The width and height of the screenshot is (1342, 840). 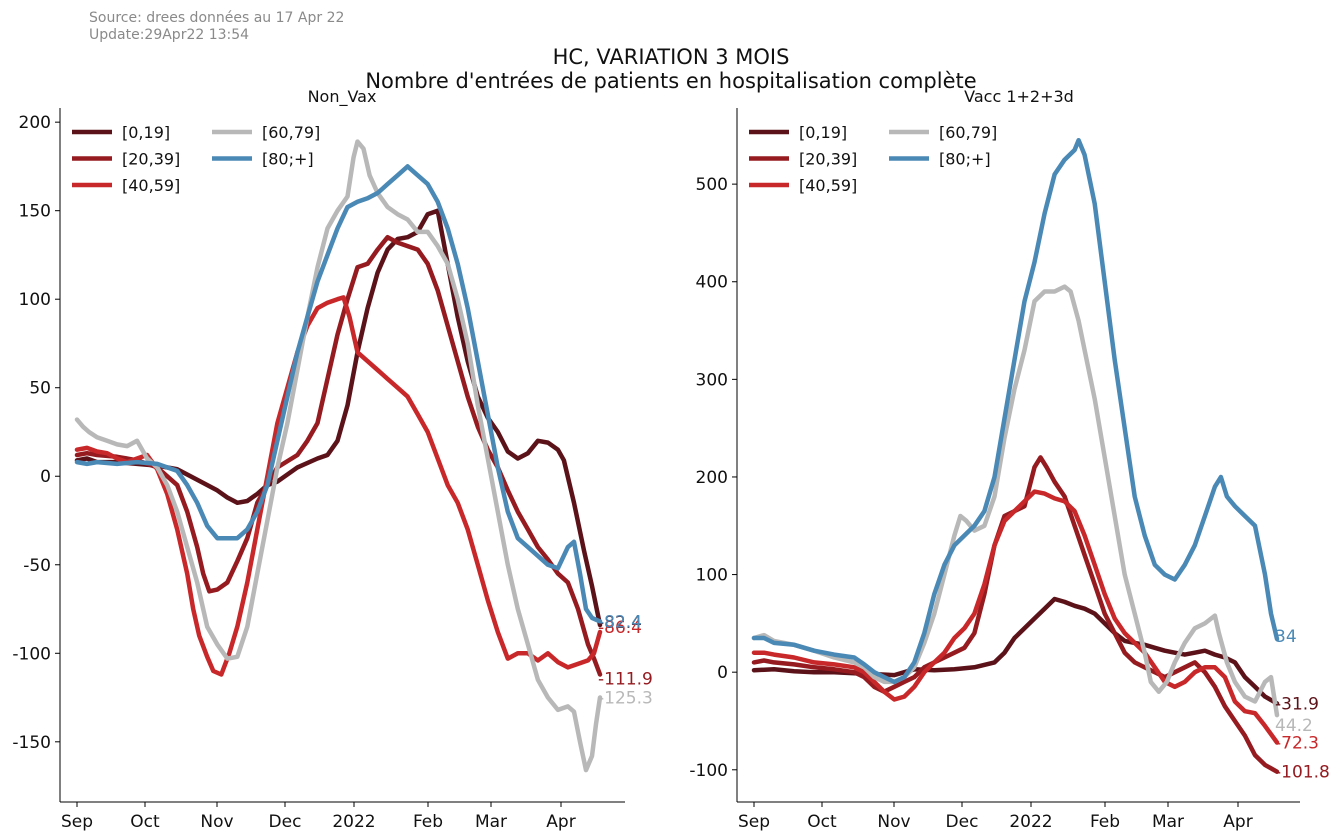 What do you see at coordinates (37, 566) in the screenshot?
I see `y-tick-label: -50` at bounding box center [37, 566].